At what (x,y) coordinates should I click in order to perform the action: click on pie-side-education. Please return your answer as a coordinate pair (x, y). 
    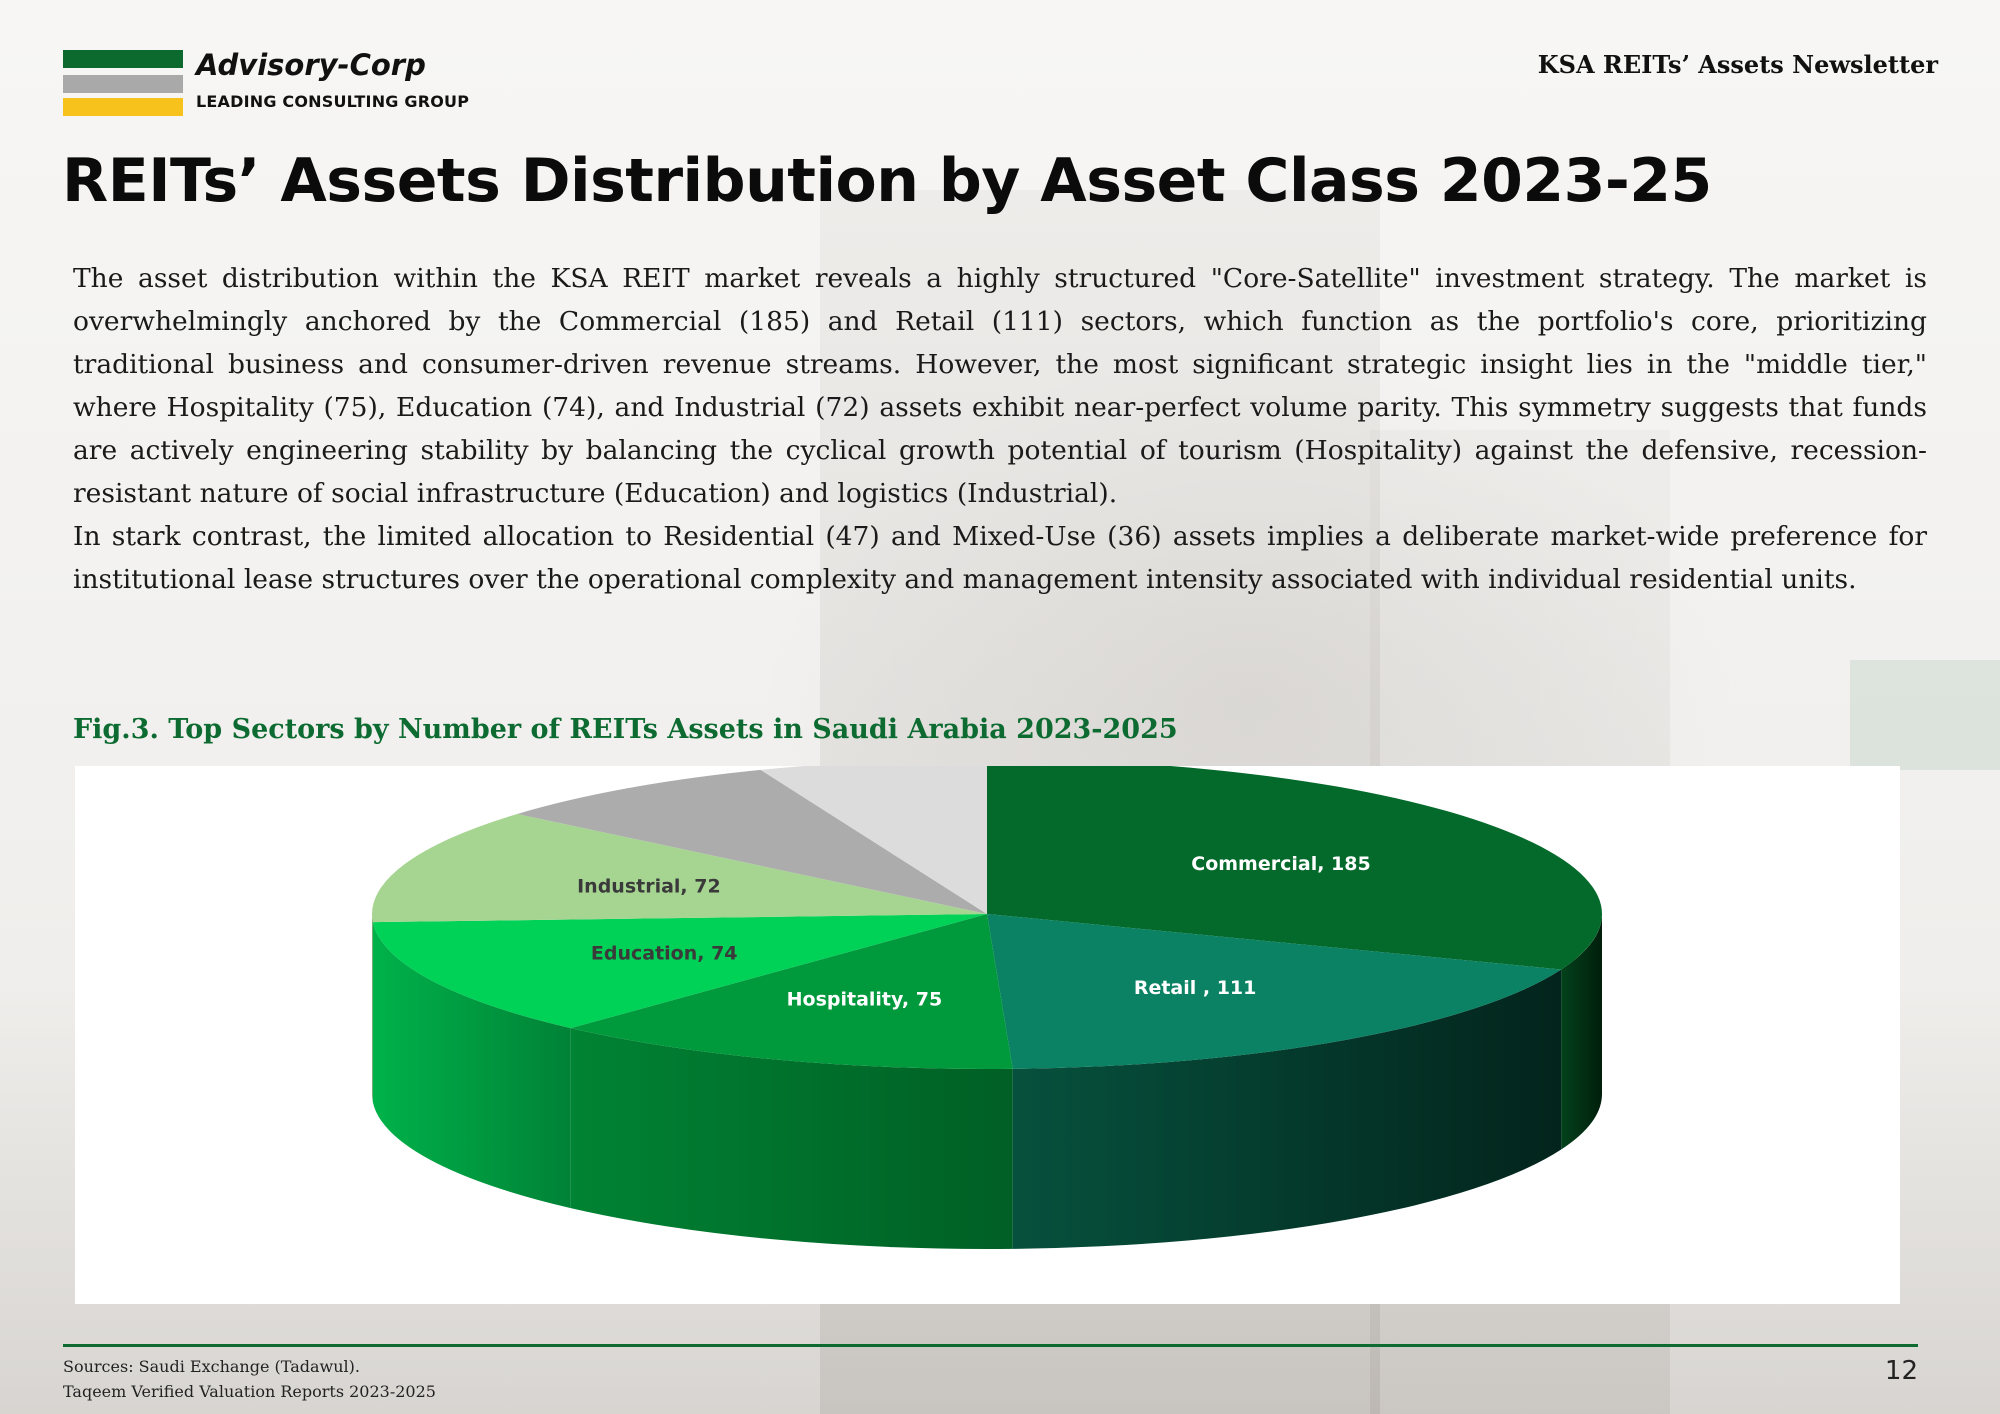
    Looking at the image, I should click on (471, 1065).